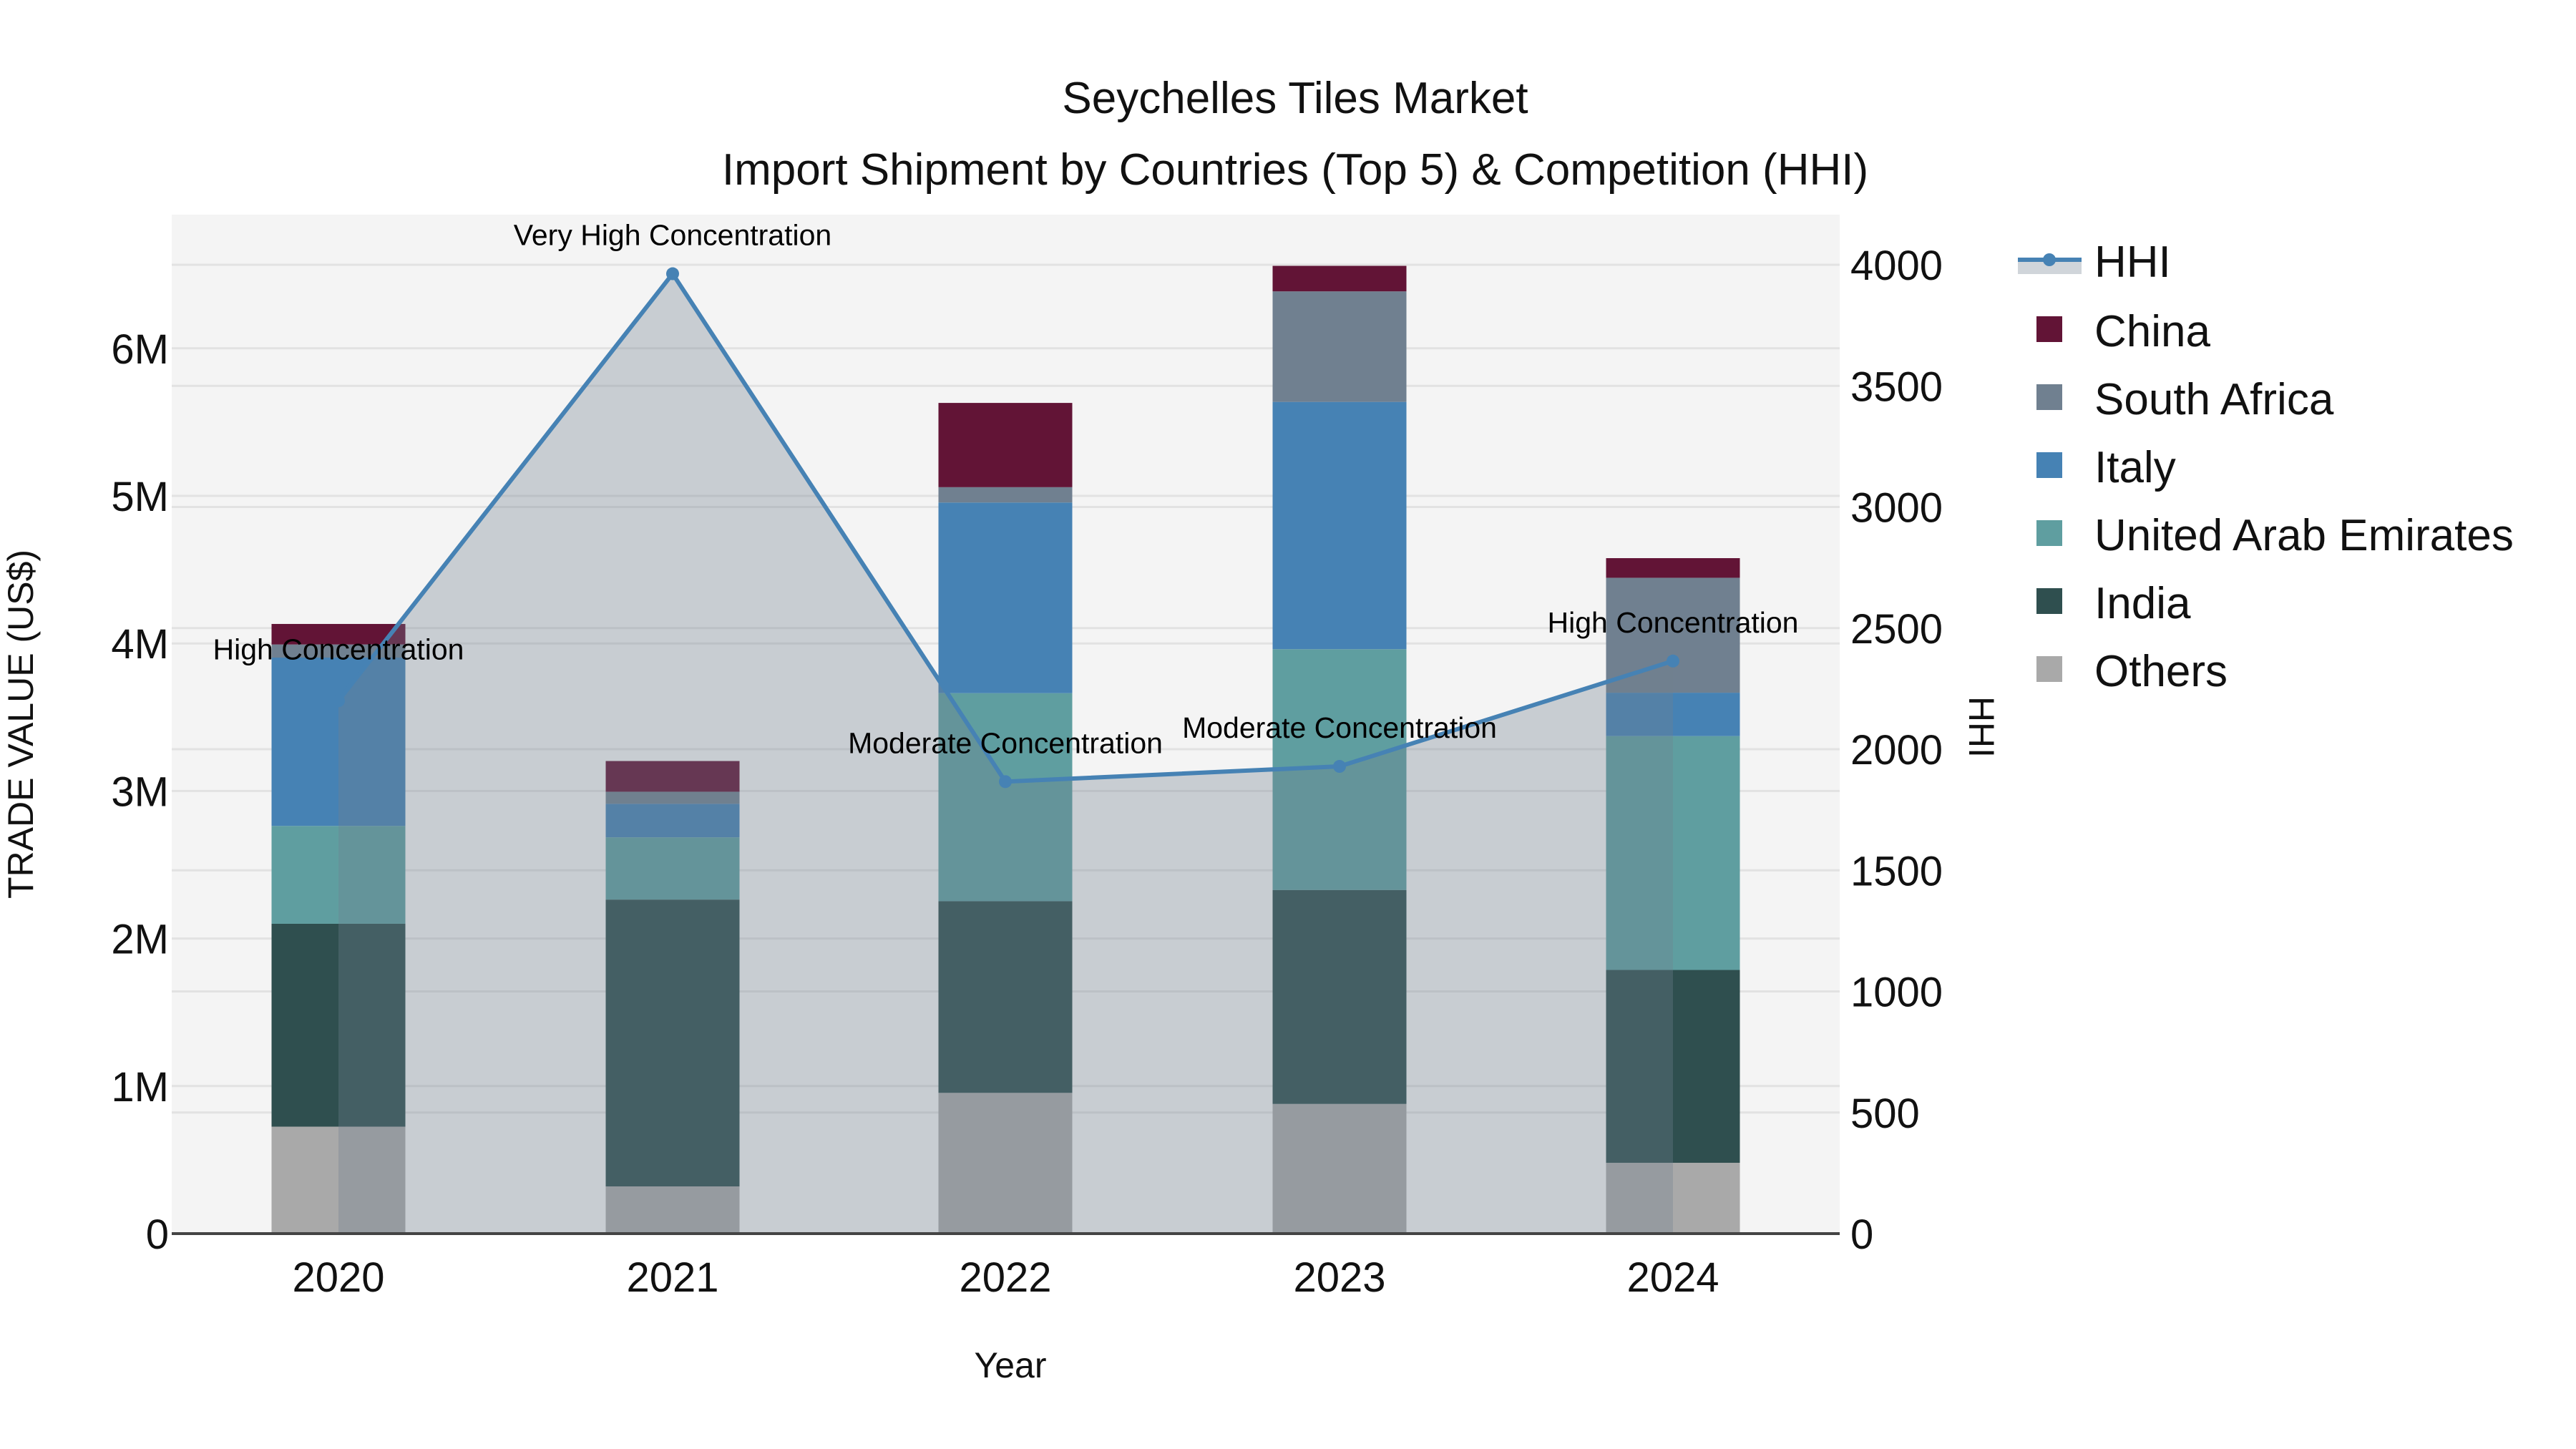 This screenshot has width=2576, height=1449. Describe the element at coordinates (1896, 266) in the screenshot. I see `y2-tick-label: 4000` at that location.